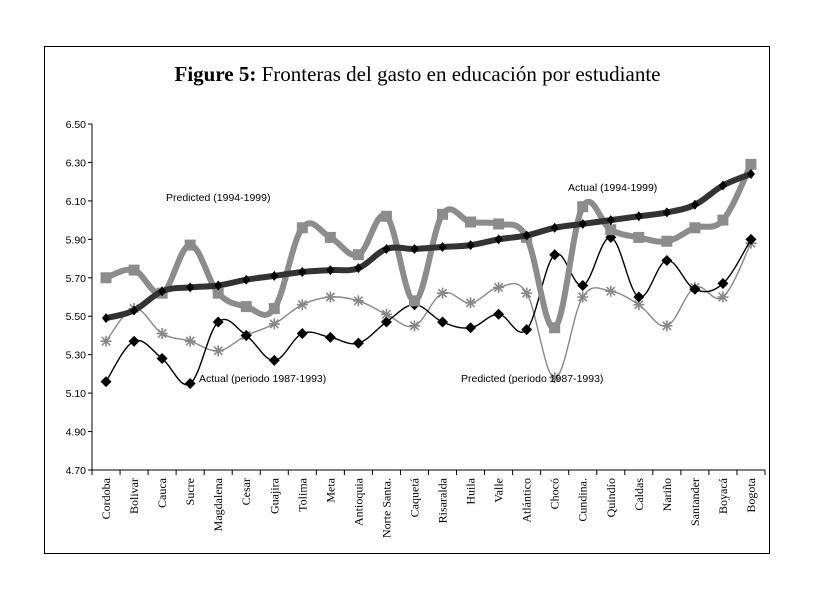 Image resolution: width=835 pixels, height=609 pixels. What do you see at coordinates (611, 497) in the screenshot?
I see `x-tick-label: Quindío` at bounding box center [611, 497].